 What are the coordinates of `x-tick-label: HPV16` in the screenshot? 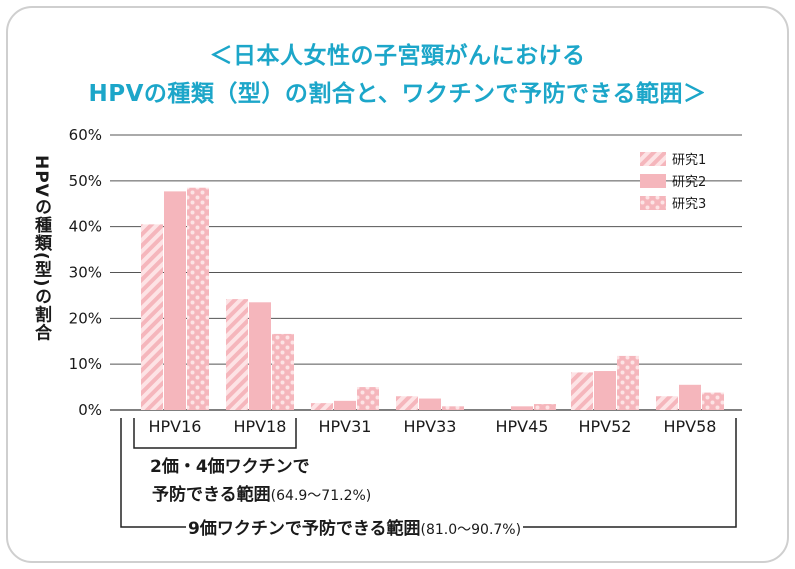 It's located at (175, 426).